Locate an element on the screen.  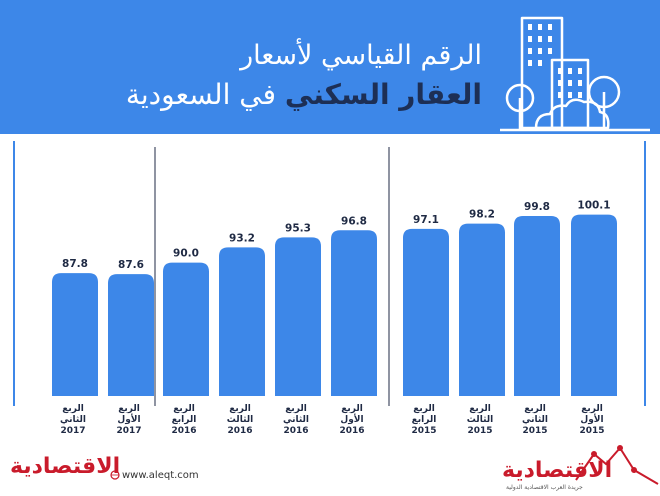
category-label: الربع الرابع 2015 is located at coordinates (424, 420).